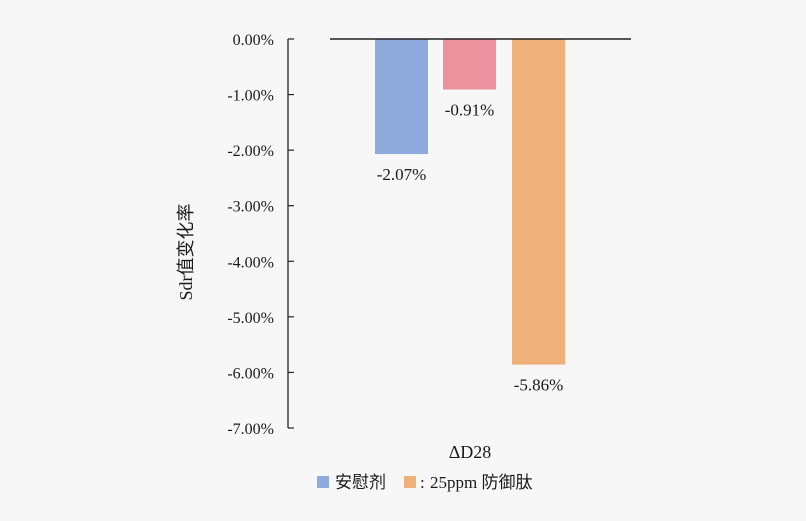  I want to click on data-label-series-3: -5.86%, so click(539, 385).